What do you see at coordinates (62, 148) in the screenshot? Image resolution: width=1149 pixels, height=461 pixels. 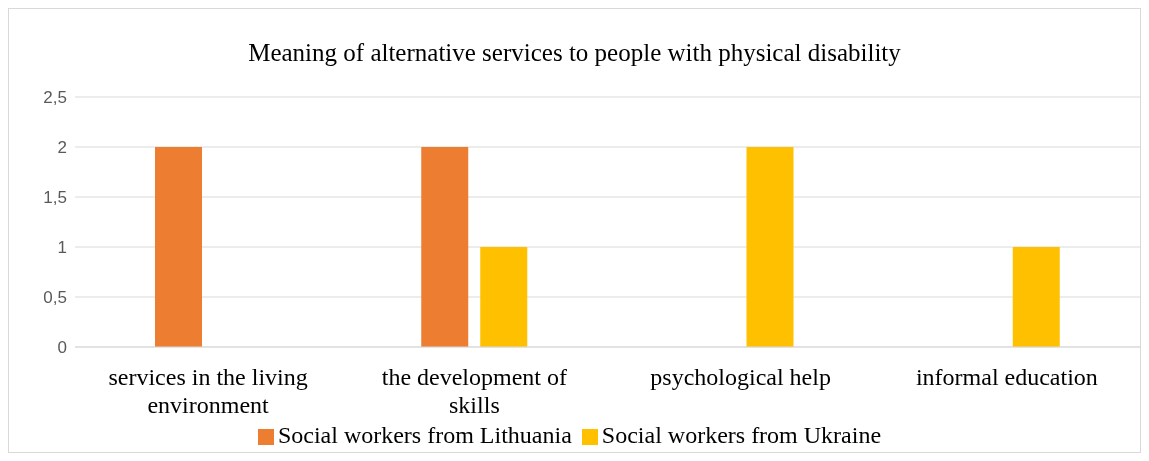 I see `y-tick-label: 2` at bounding box center [62, 148].